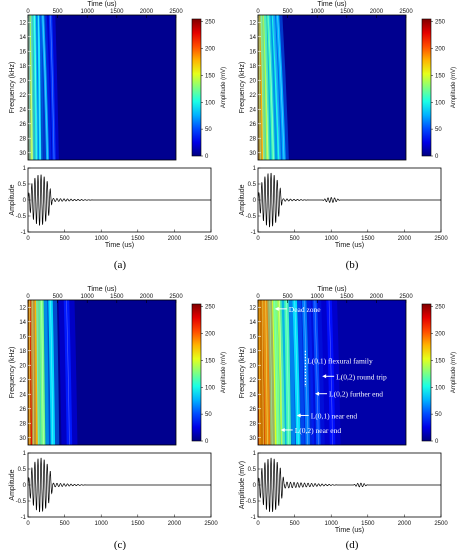 The height and width of the screenshot is (550, 468). Describe the element at coordinates (252, 395) in the screenshot. I see `y-tick-label: 24` at that location.